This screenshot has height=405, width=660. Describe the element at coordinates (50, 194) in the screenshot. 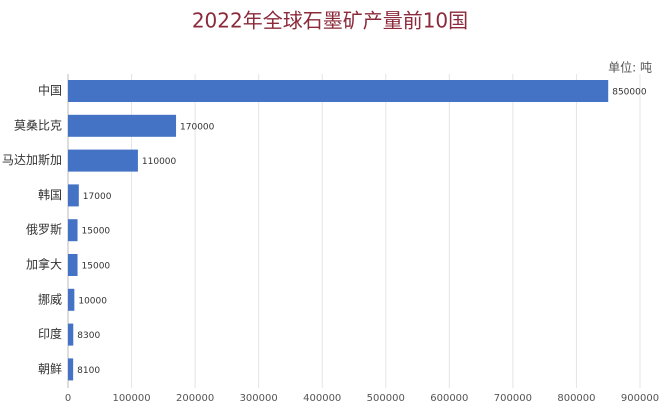

I see `category-label: 韩国` at that location.